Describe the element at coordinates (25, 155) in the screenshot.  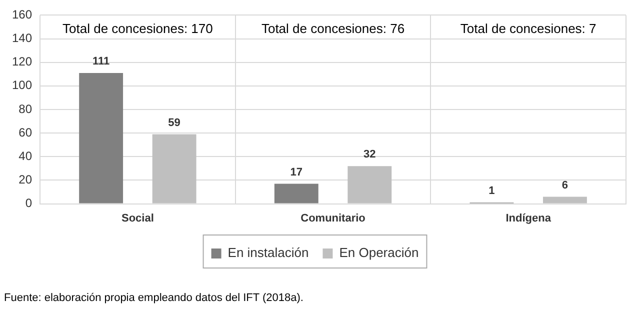
I see `y-tick-label: 40` at that location.